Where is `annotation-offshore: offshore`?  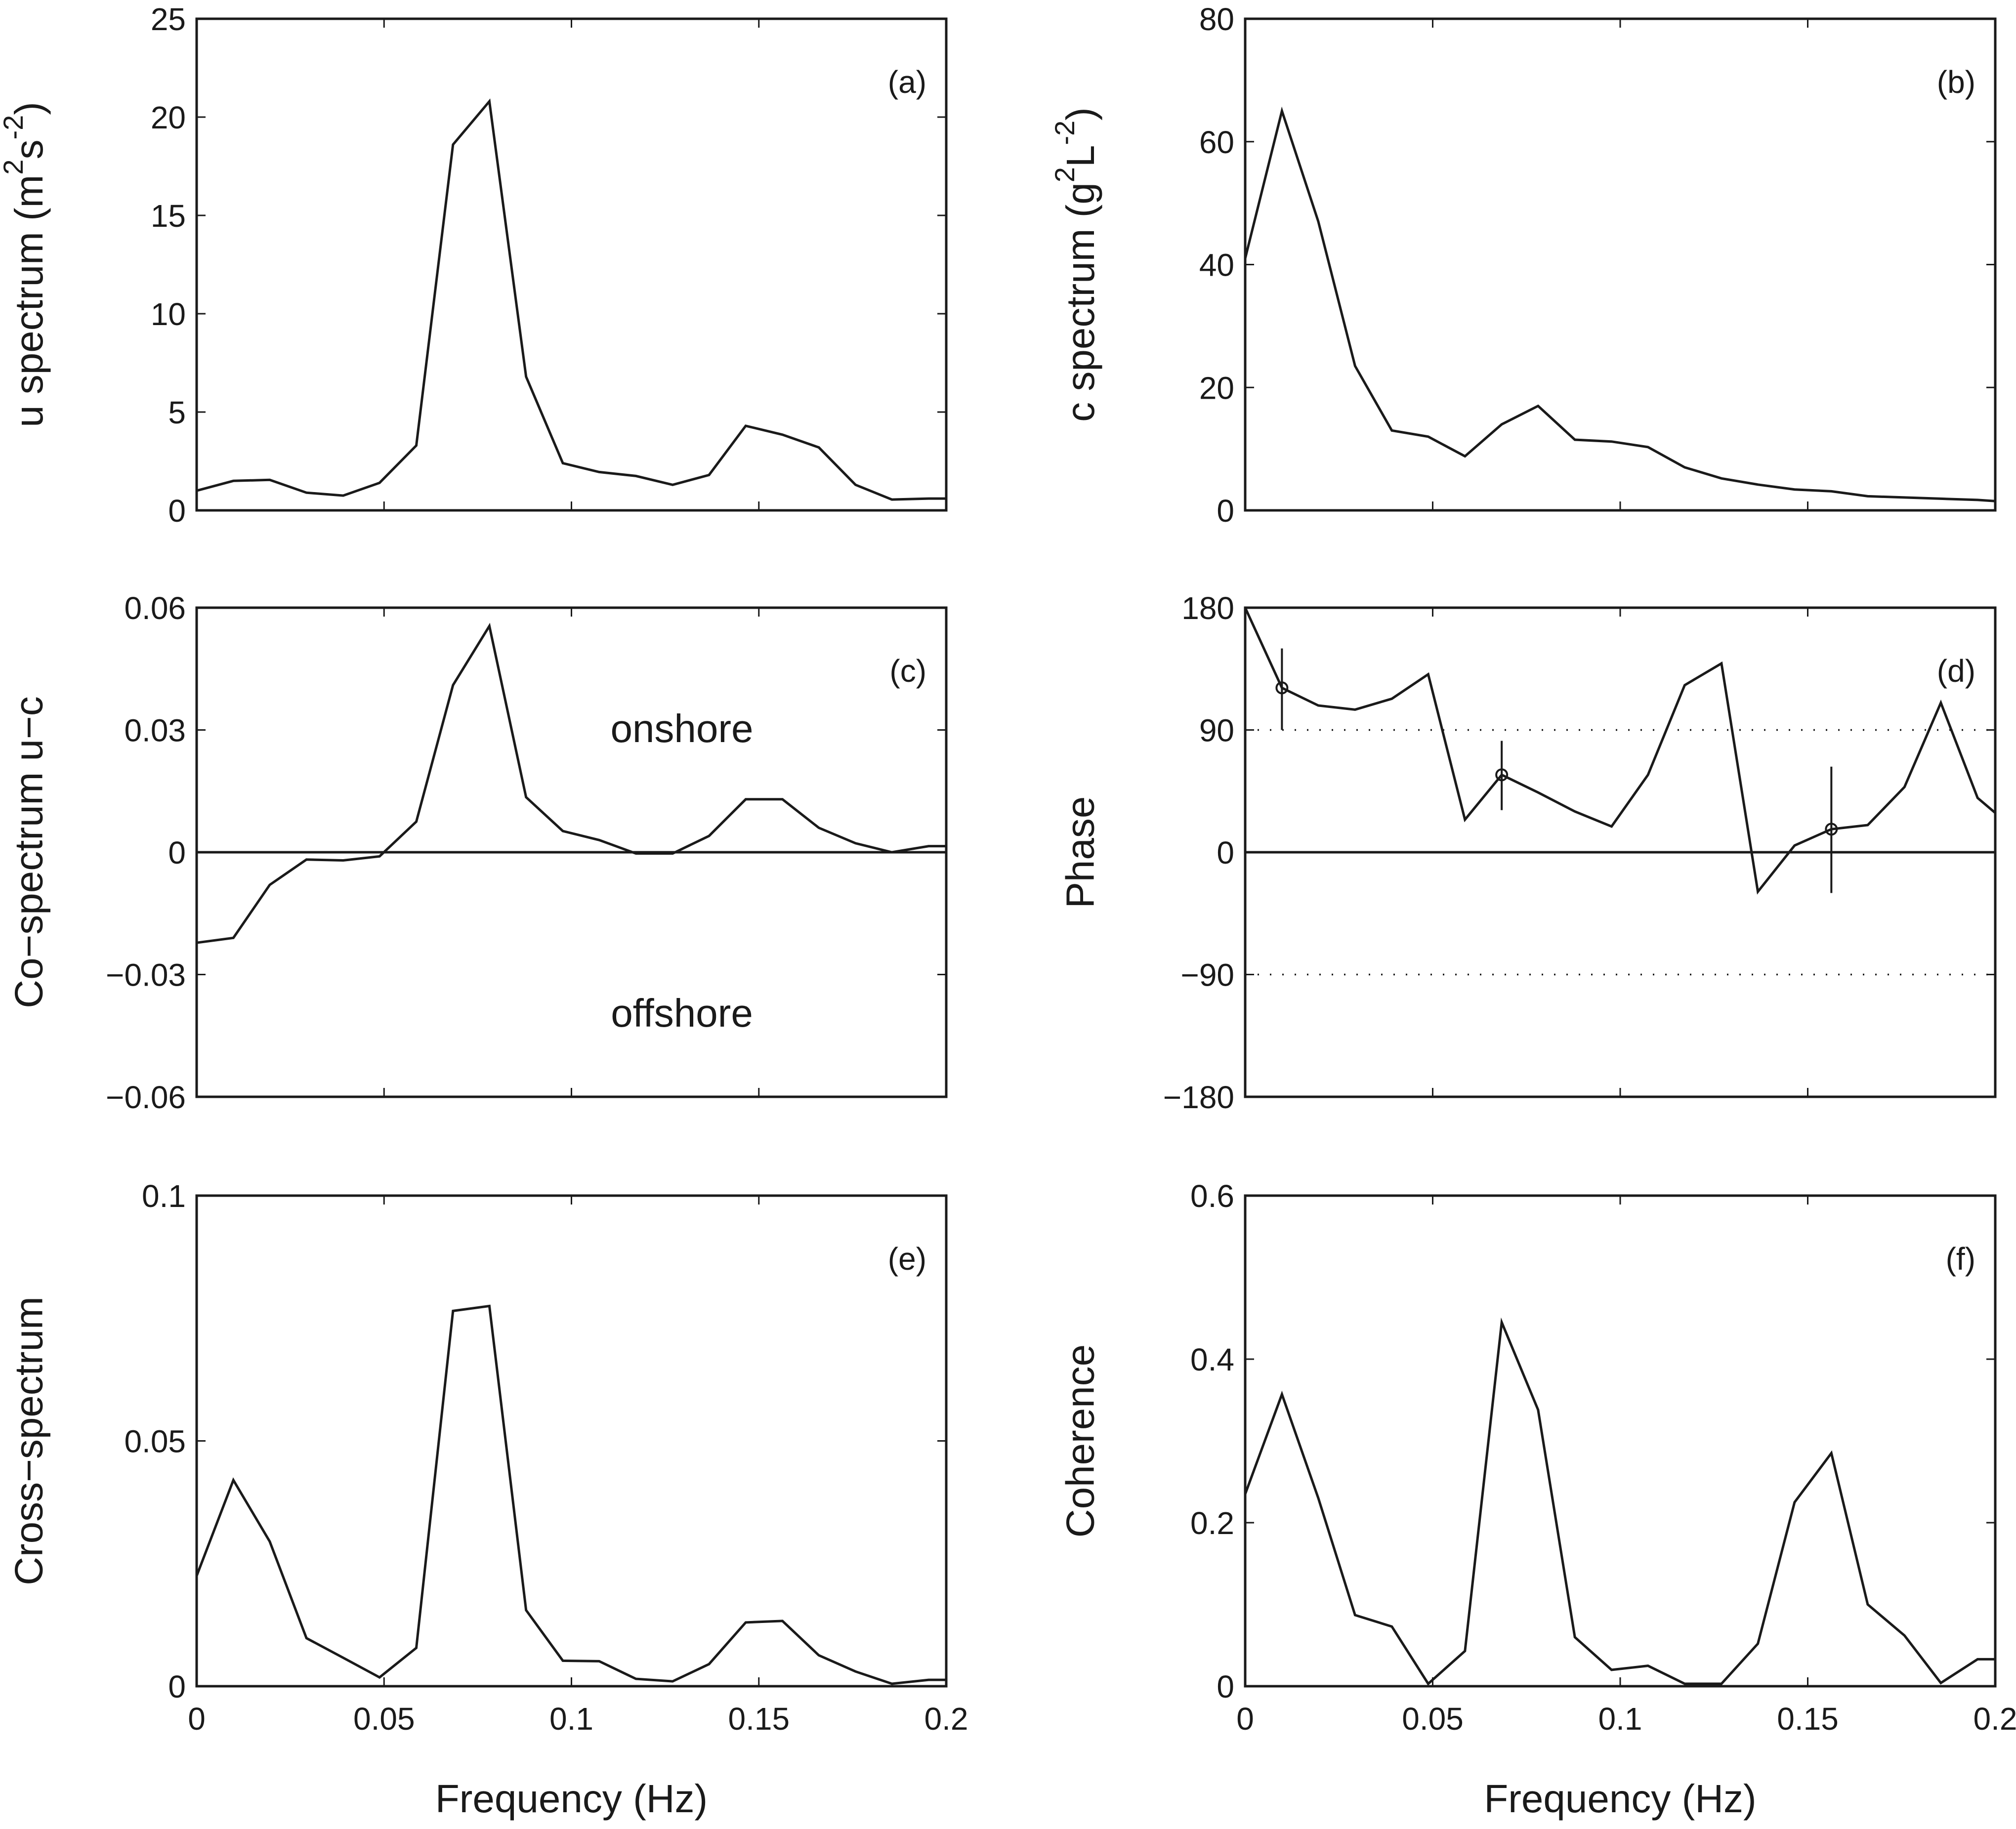 annotation-offshore: offshore is located at coordinates (682, 1013).